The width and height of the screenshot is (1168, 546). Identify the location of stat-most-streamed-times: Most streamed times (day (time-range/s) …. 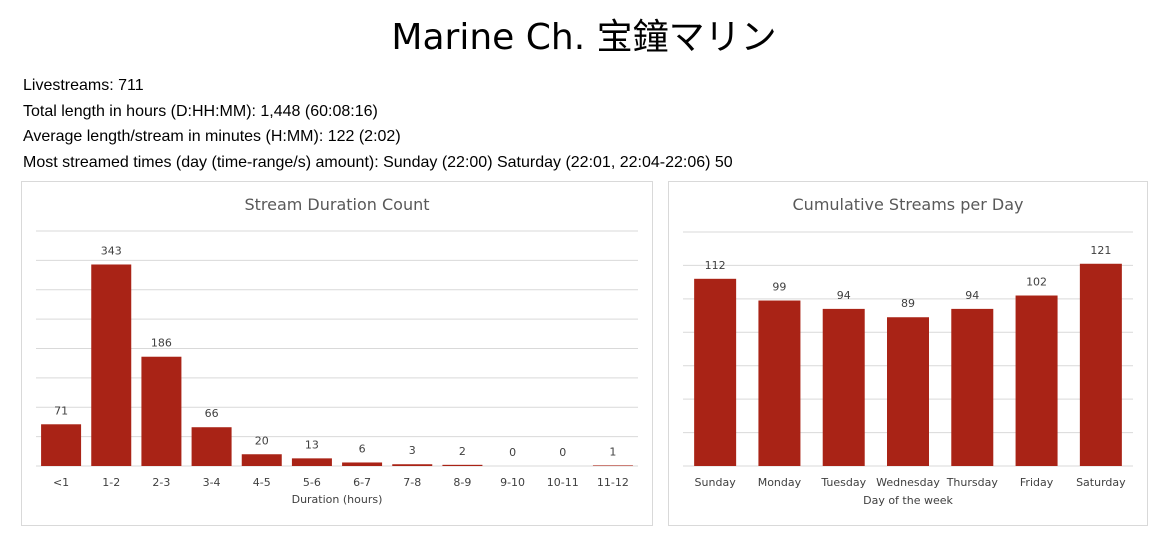
(378, 162).